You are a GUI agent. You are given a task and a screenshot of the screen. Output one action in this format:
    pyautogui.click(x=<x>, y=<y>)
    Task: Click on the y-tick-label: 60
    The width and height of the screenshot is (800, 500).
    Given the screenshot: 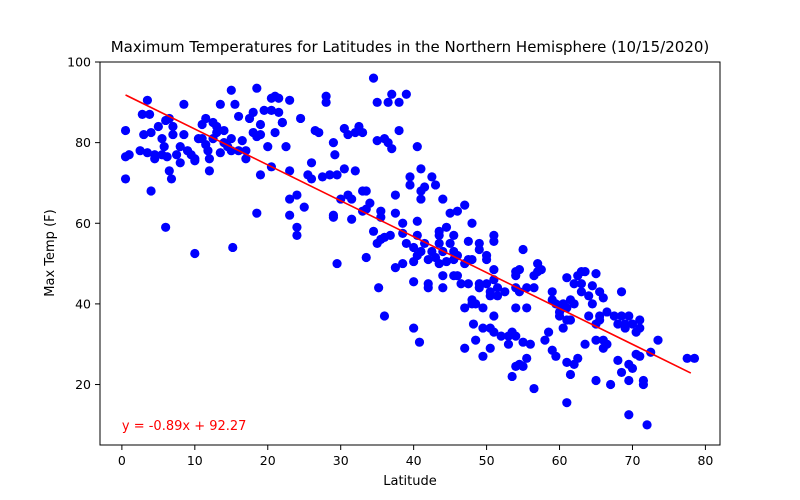 What is the action you would take?
    pyautogui.click(x=83, y=223)
    